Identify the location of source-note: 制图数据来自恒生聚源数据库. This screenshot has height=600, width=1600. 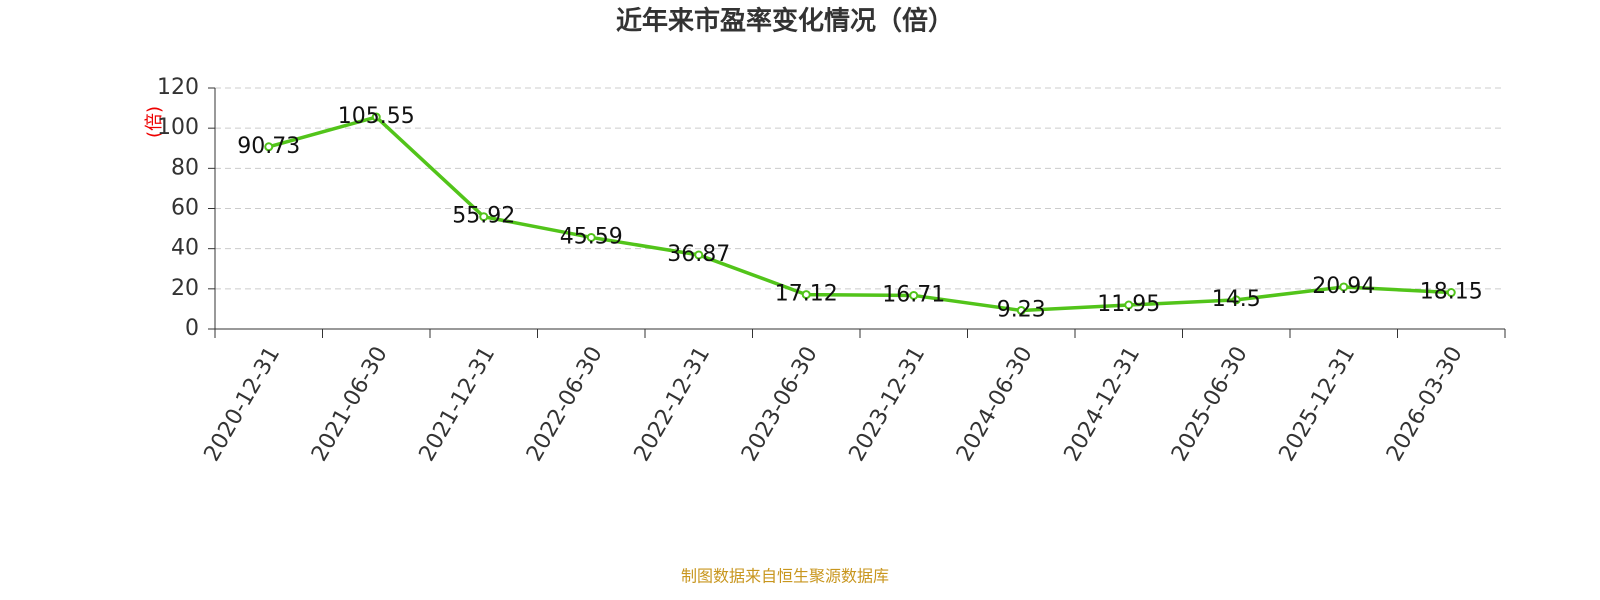
(785, 576).